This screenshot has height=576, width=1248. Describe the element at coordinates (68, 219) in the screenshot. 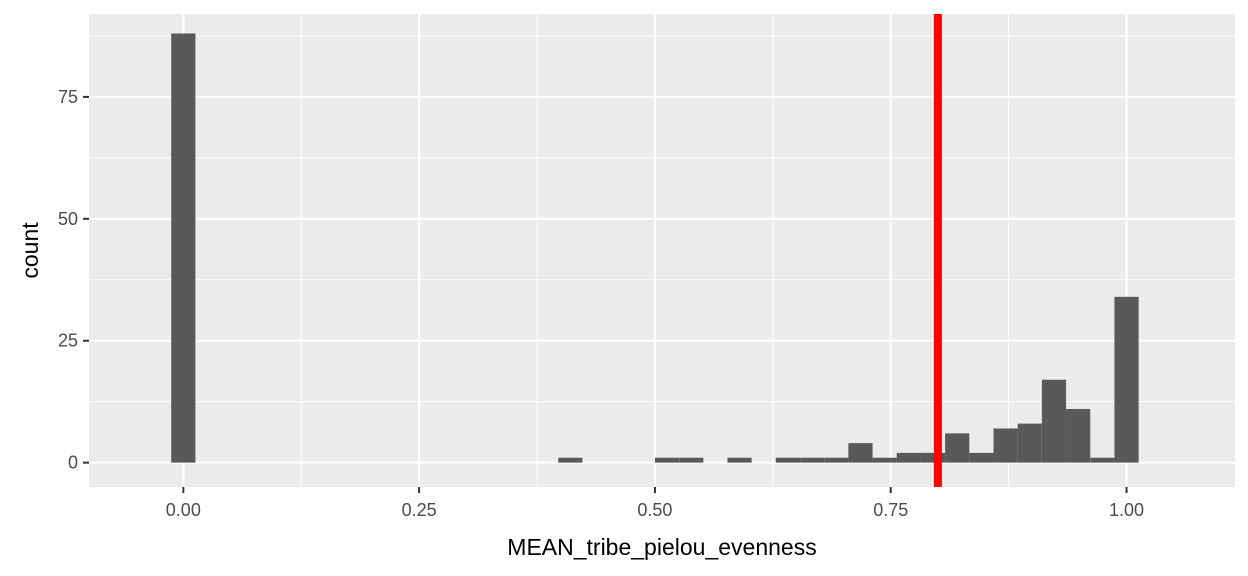

I see `y-tick-label: 50` at that location.